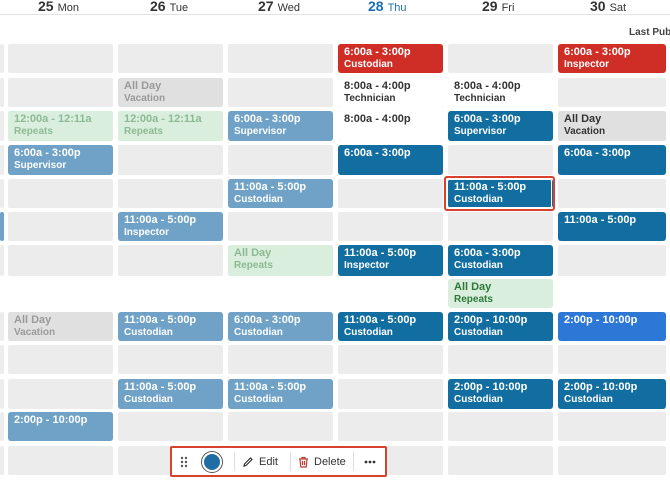 This screenshot has width=670, height=483. I want to click on shift-time: 2:00p - 10:00p, so click(51, 420).